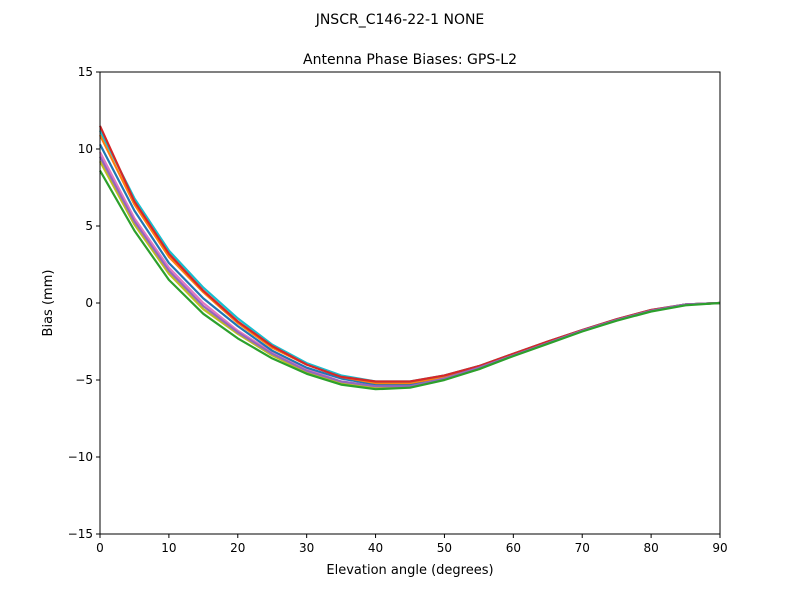  Describe the element at coordinates (400, 20) in the screenshot. I see `figure-suptitle: JNSCR_C146-22-1 NONE` at that location.